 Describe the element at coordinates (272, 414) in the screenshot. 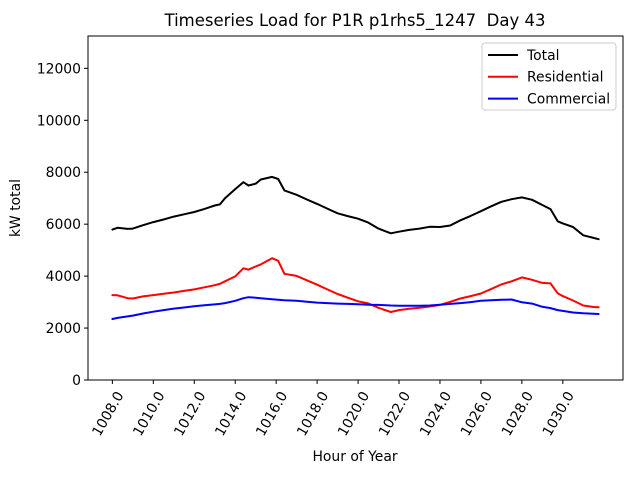

I see `x-tick-label: 1016.0` at that location.